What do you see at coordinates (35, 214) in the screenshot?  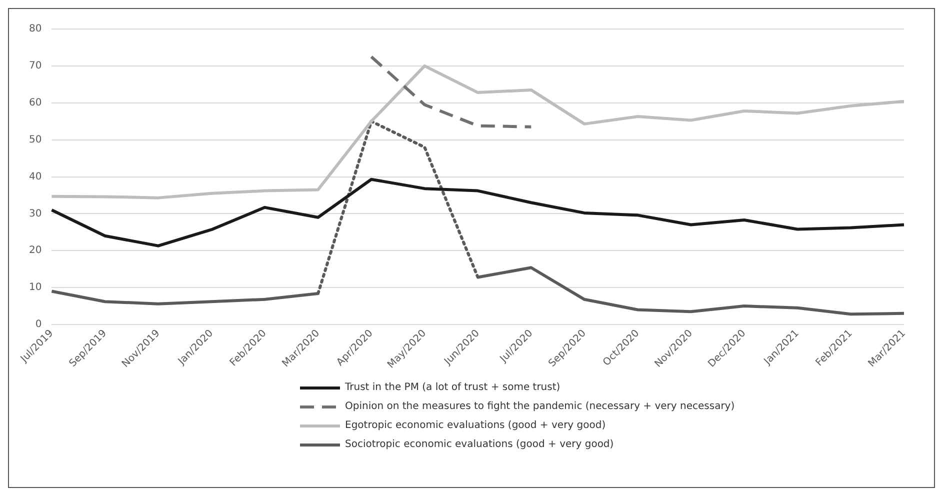 I see `y-tick-label: 30` at bounding box center [35, 214].